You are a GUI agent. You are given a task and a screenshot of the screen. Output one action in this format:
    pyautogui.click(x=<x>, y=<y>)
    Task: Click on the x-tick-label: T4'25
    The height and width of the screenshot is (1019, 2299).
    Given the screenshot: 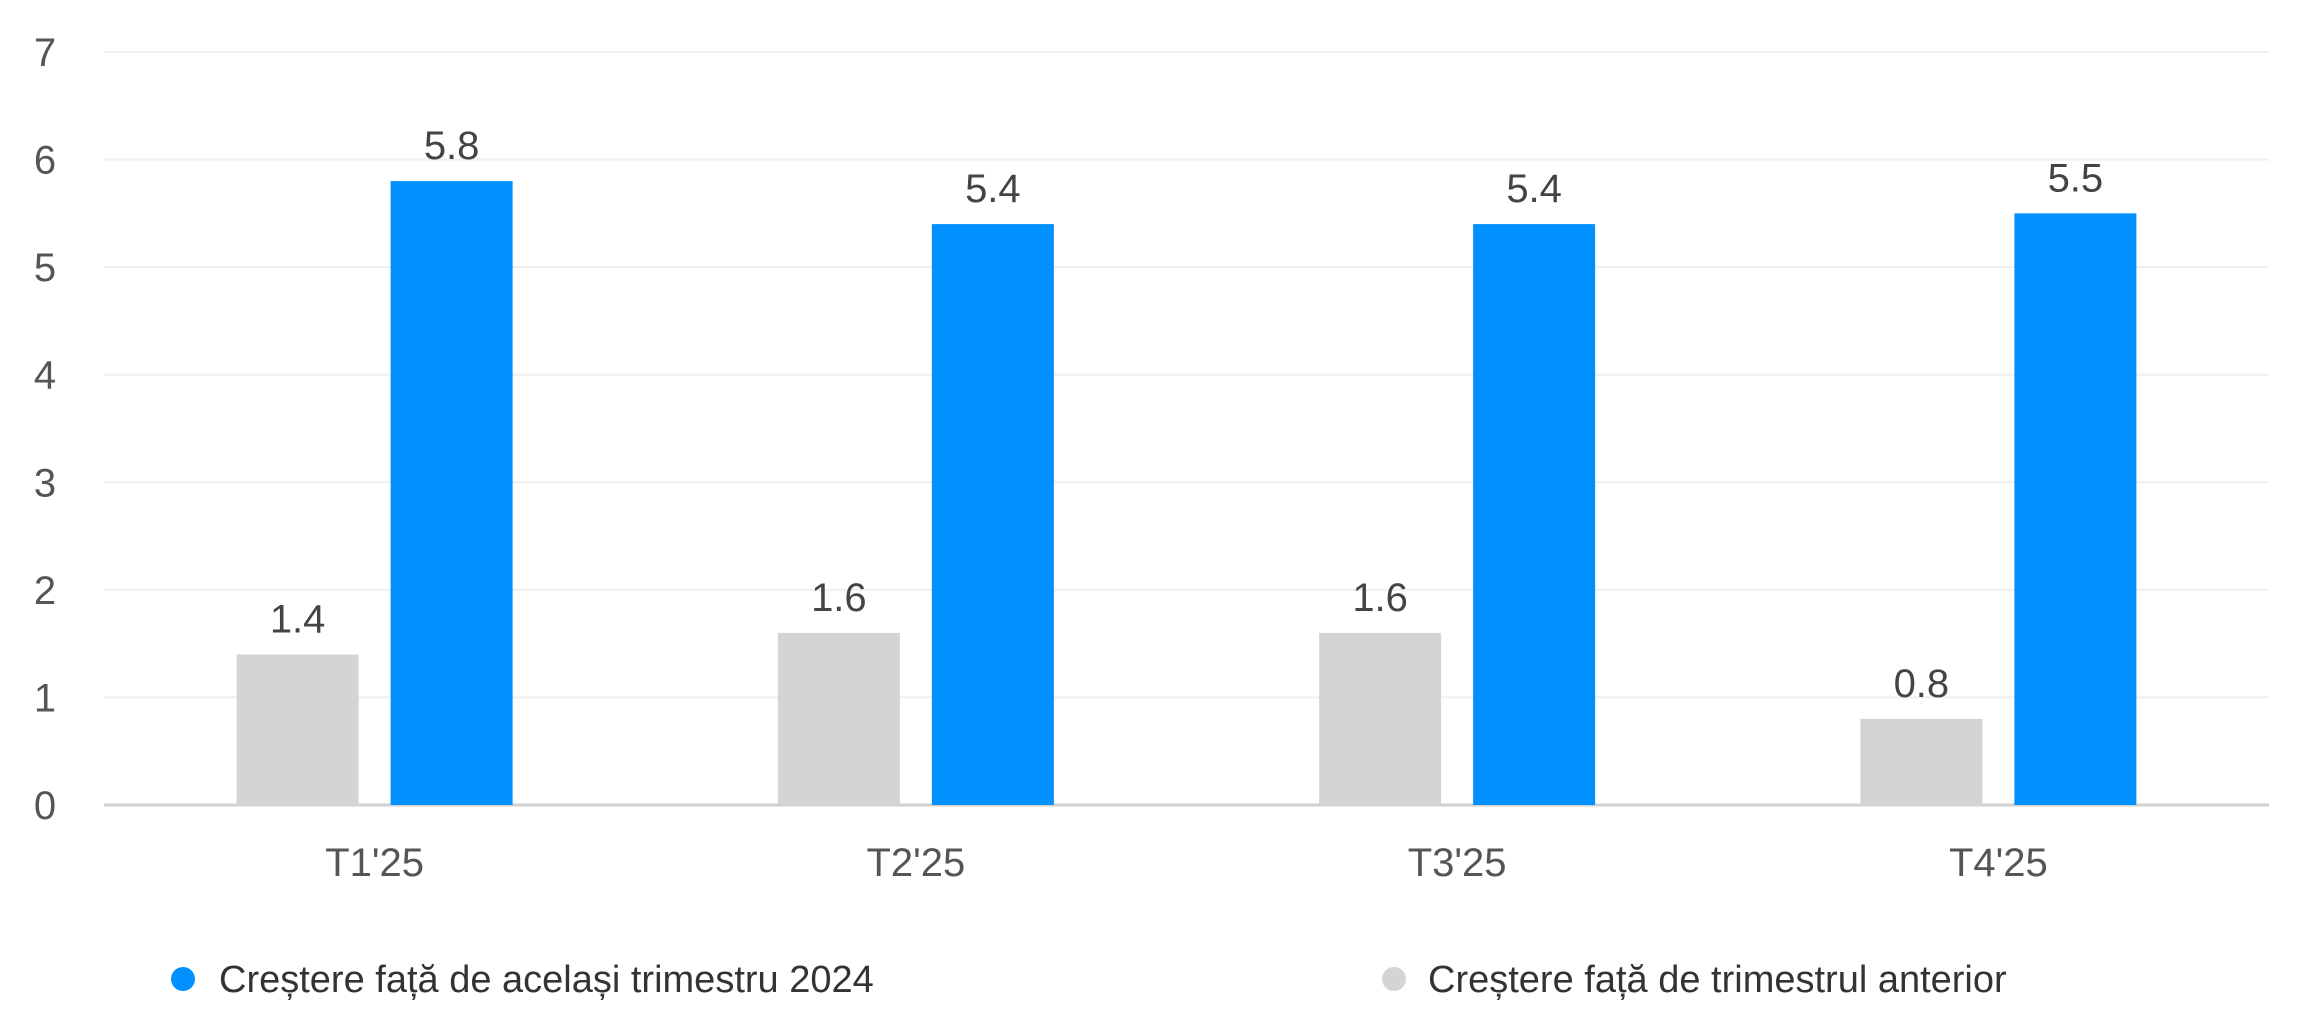 What is the action you would take?
    pyautogui.click(x=1998, y=863)
    